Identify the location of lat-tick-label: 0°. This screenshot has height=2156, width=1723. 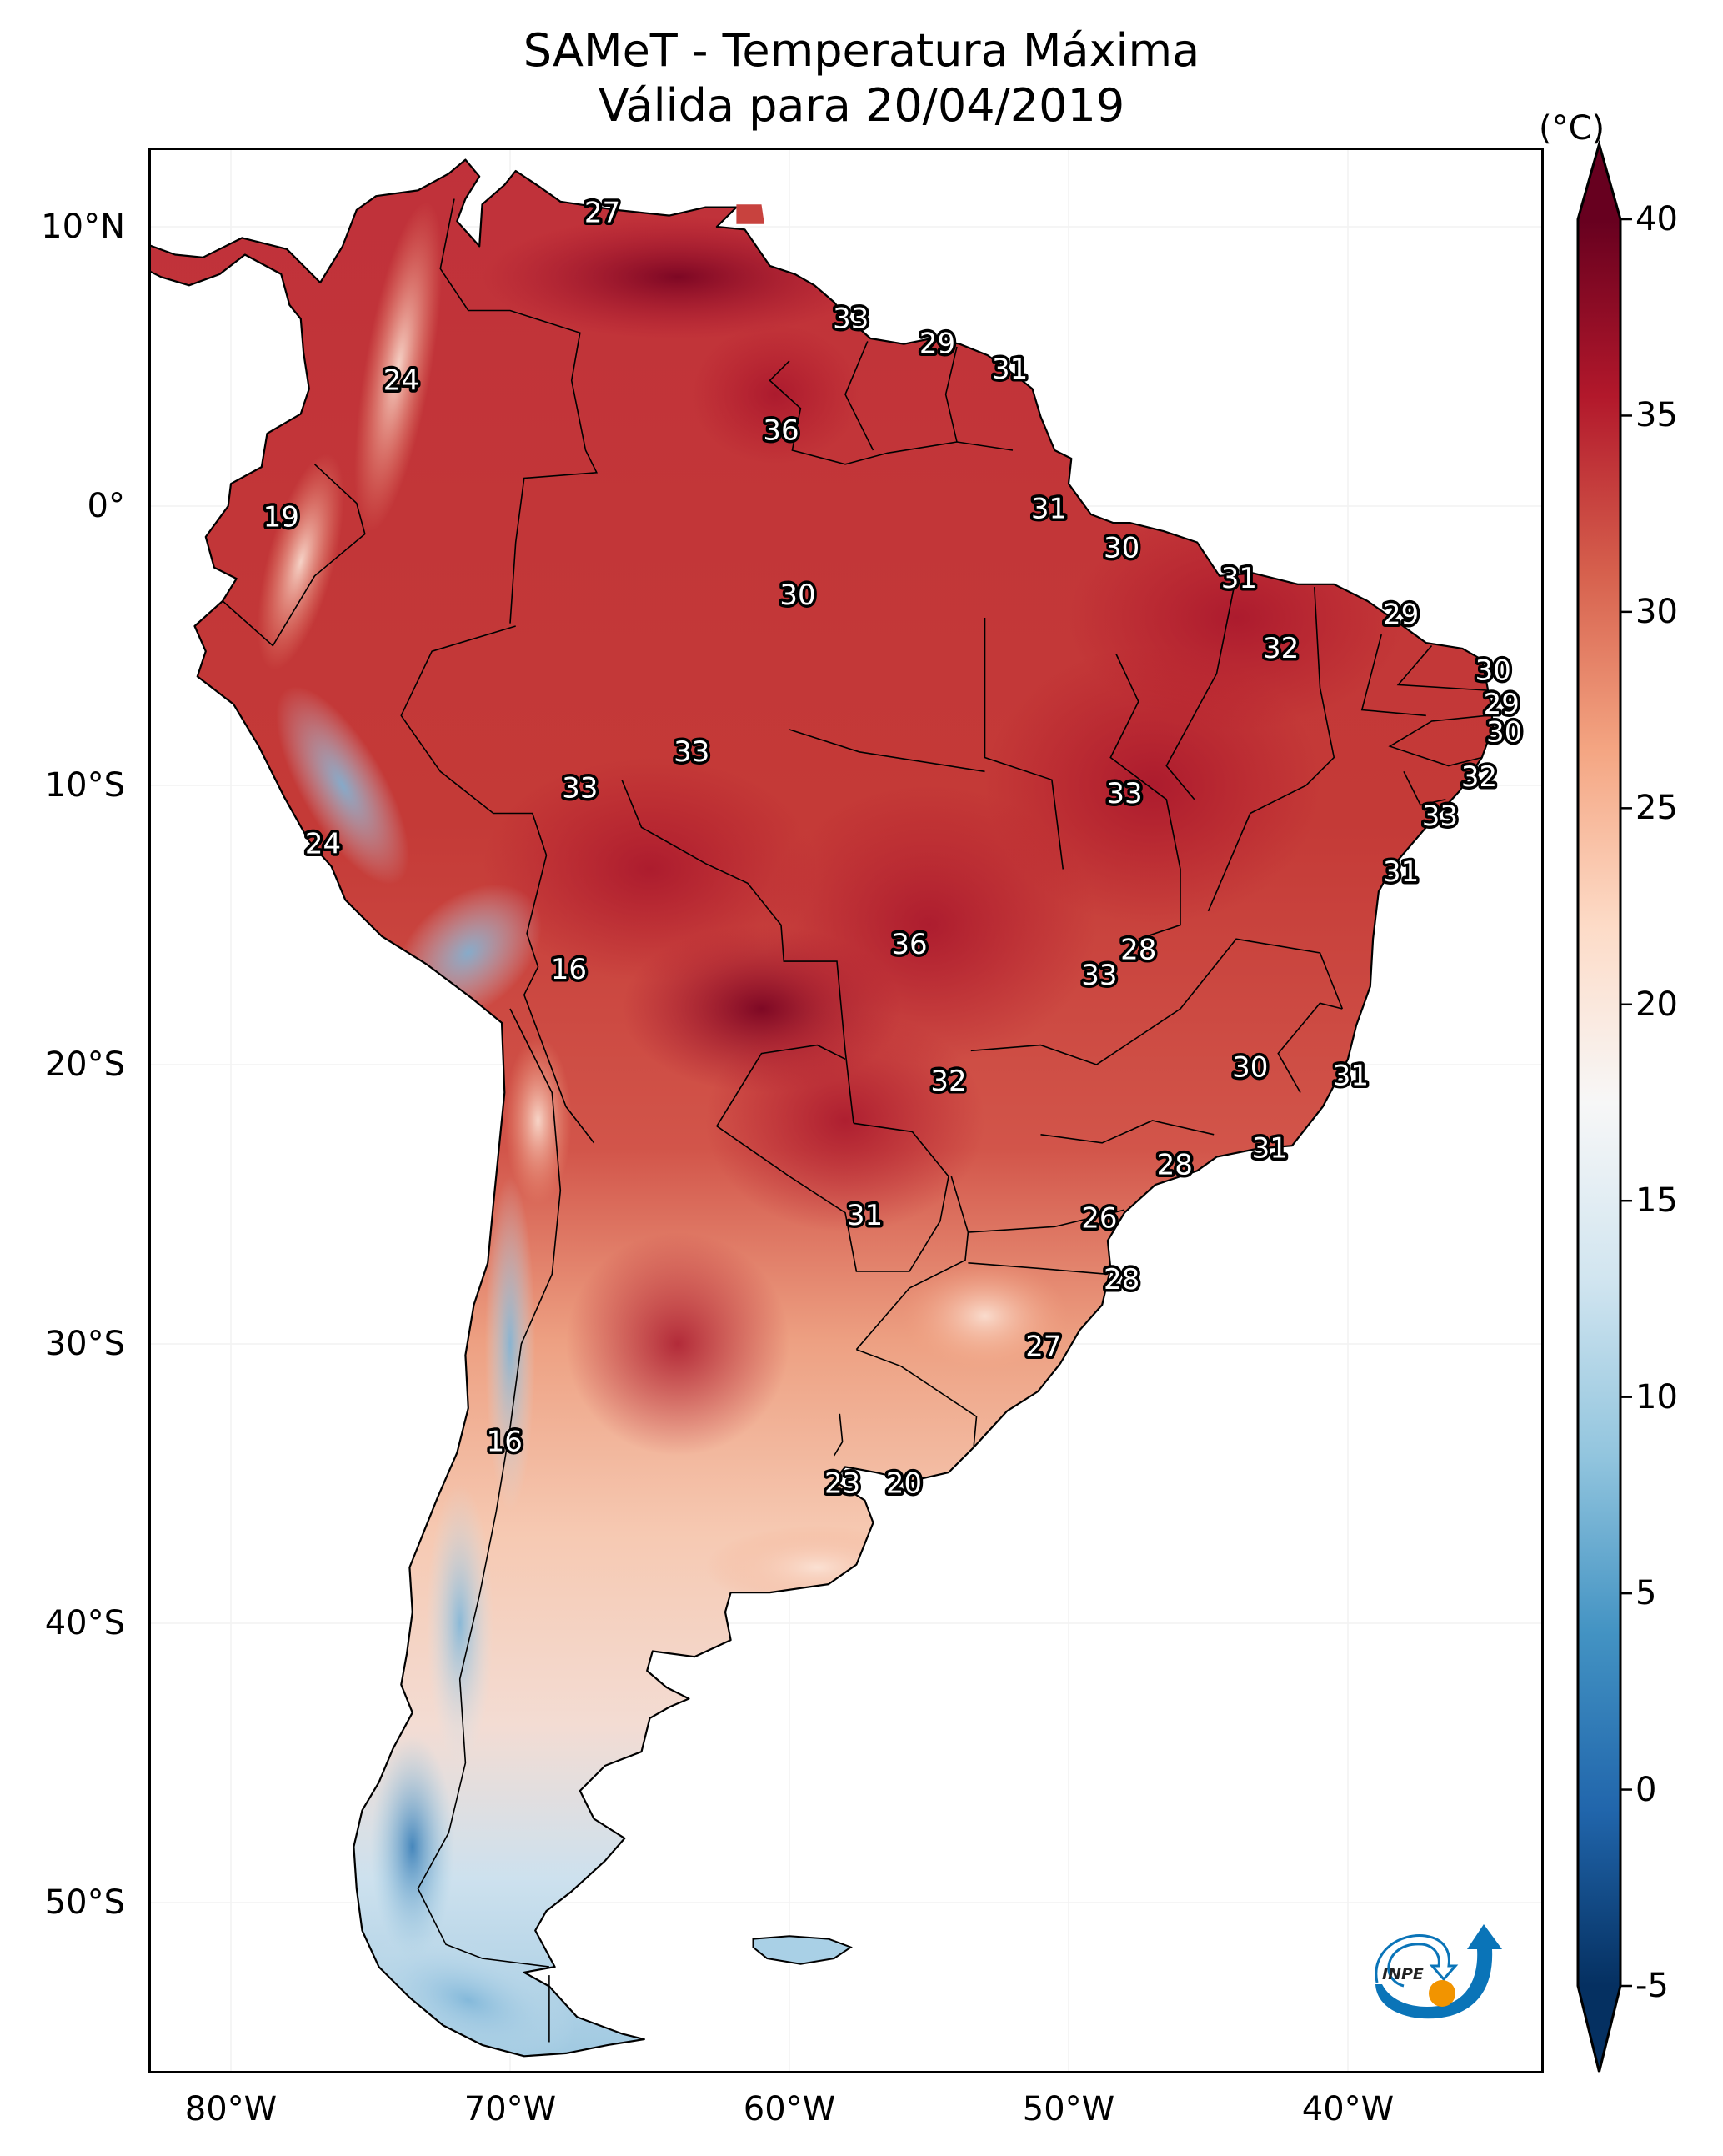
(106, 506).